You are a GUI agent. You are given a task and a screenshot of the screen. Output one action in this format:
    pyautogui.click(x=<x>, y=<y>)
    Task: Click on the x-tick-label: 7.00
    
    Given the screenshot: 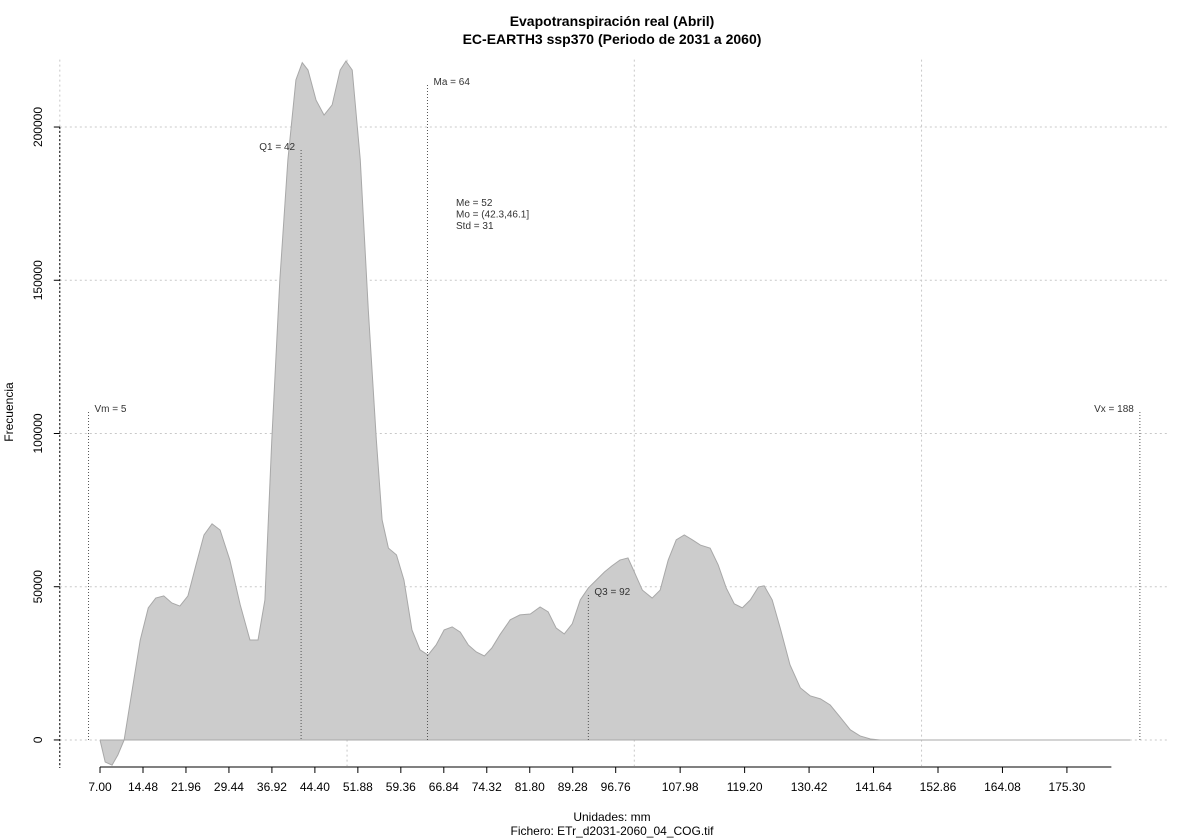 What is the action you would take?
    pyautogui.click(x=100, y=787)
    